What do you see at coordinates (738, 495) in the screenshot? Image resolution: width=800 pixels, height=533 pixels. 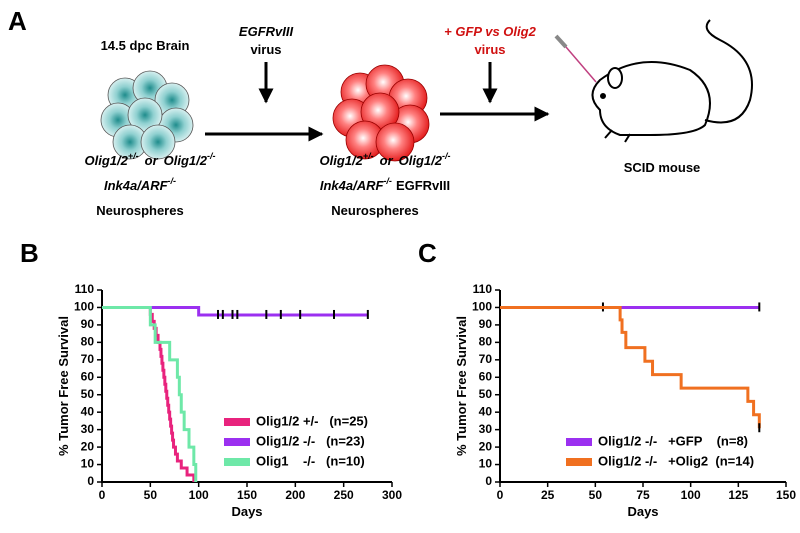 I see `x-tick-label: 125` at bounding box center [738, 495].